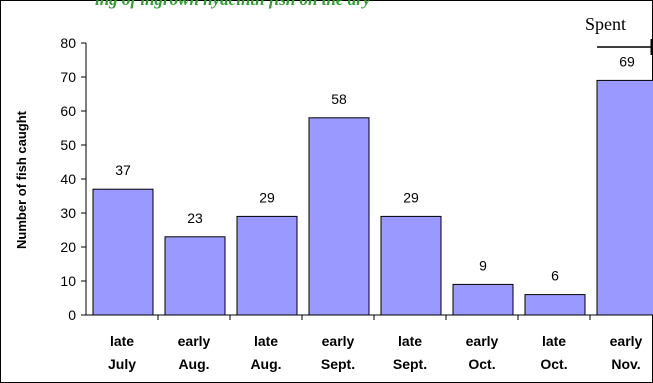  I want to click on x-ticks-group, so click(374, 317).